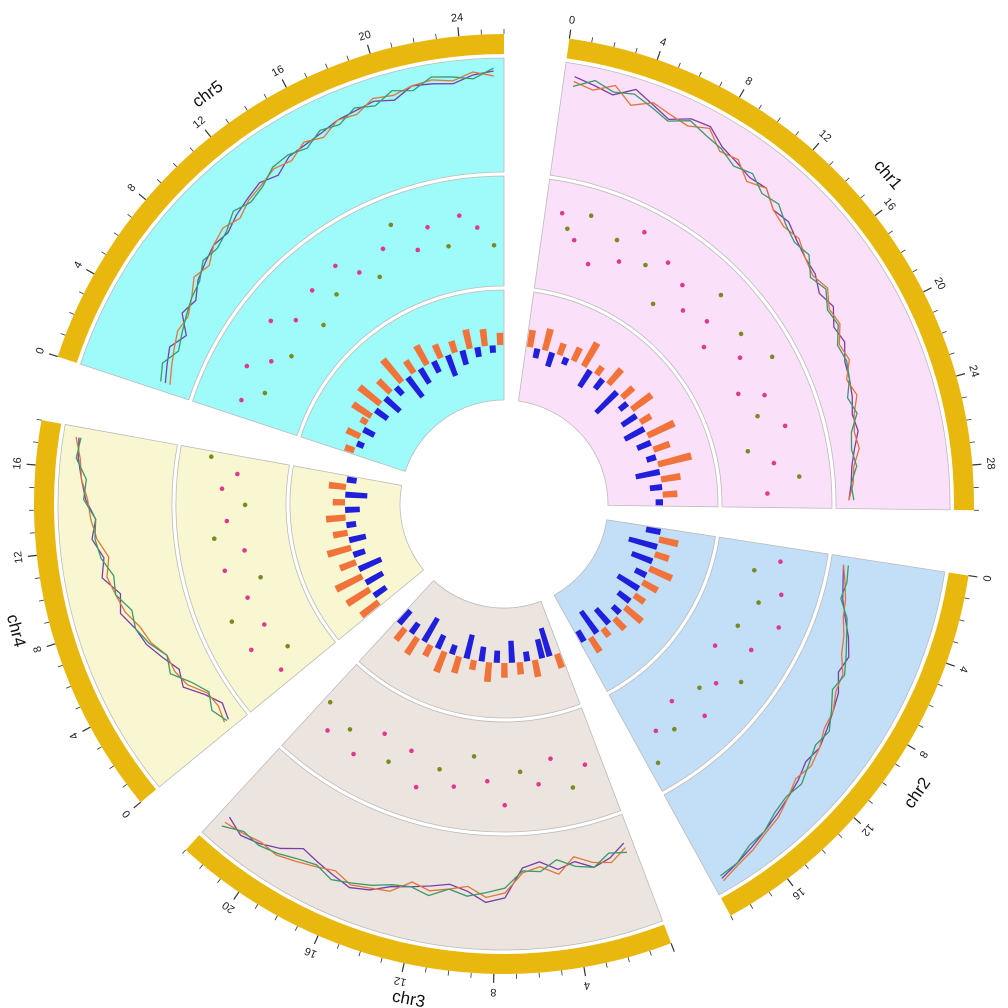 The height and width of the screenshot is (1008, 1008). What do you see at coordinates (493, 992) in the screenshot?
I see `tick-label: 8` at bounding box center [493, 992].